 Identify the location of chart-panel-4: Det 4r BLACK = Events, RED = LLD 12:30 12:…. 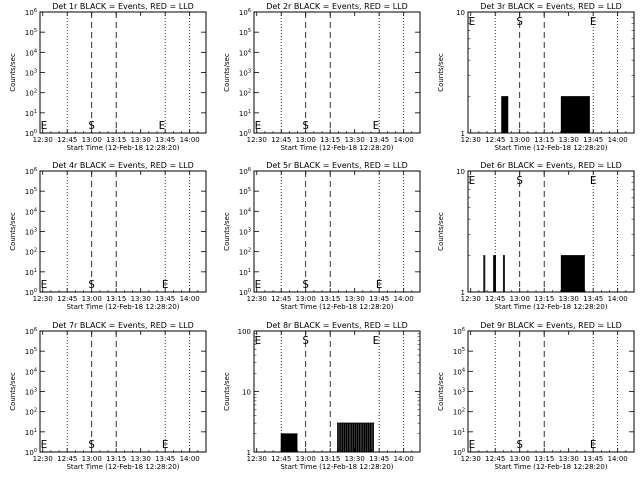
(108, 236).